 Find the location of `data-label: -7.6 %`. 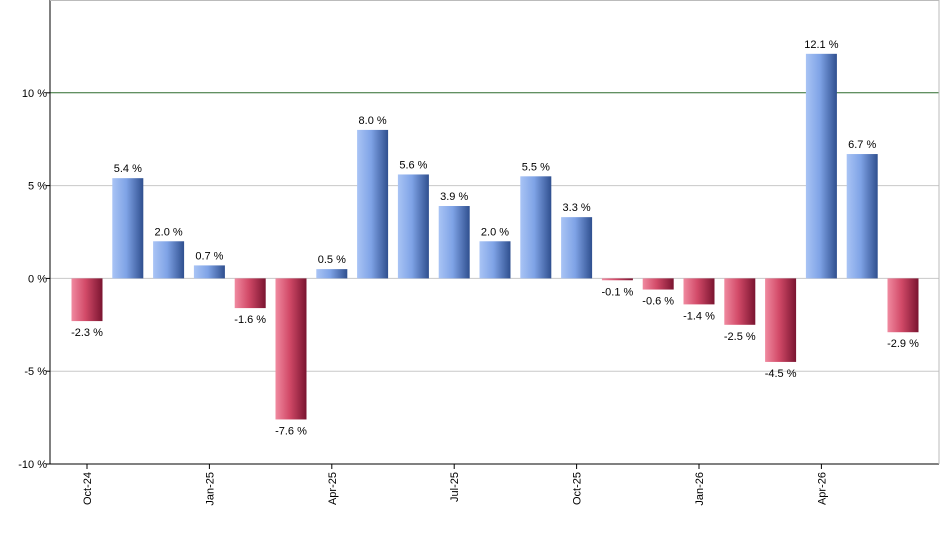

data-label: -7.6 % is located at coordinates (291, 431).